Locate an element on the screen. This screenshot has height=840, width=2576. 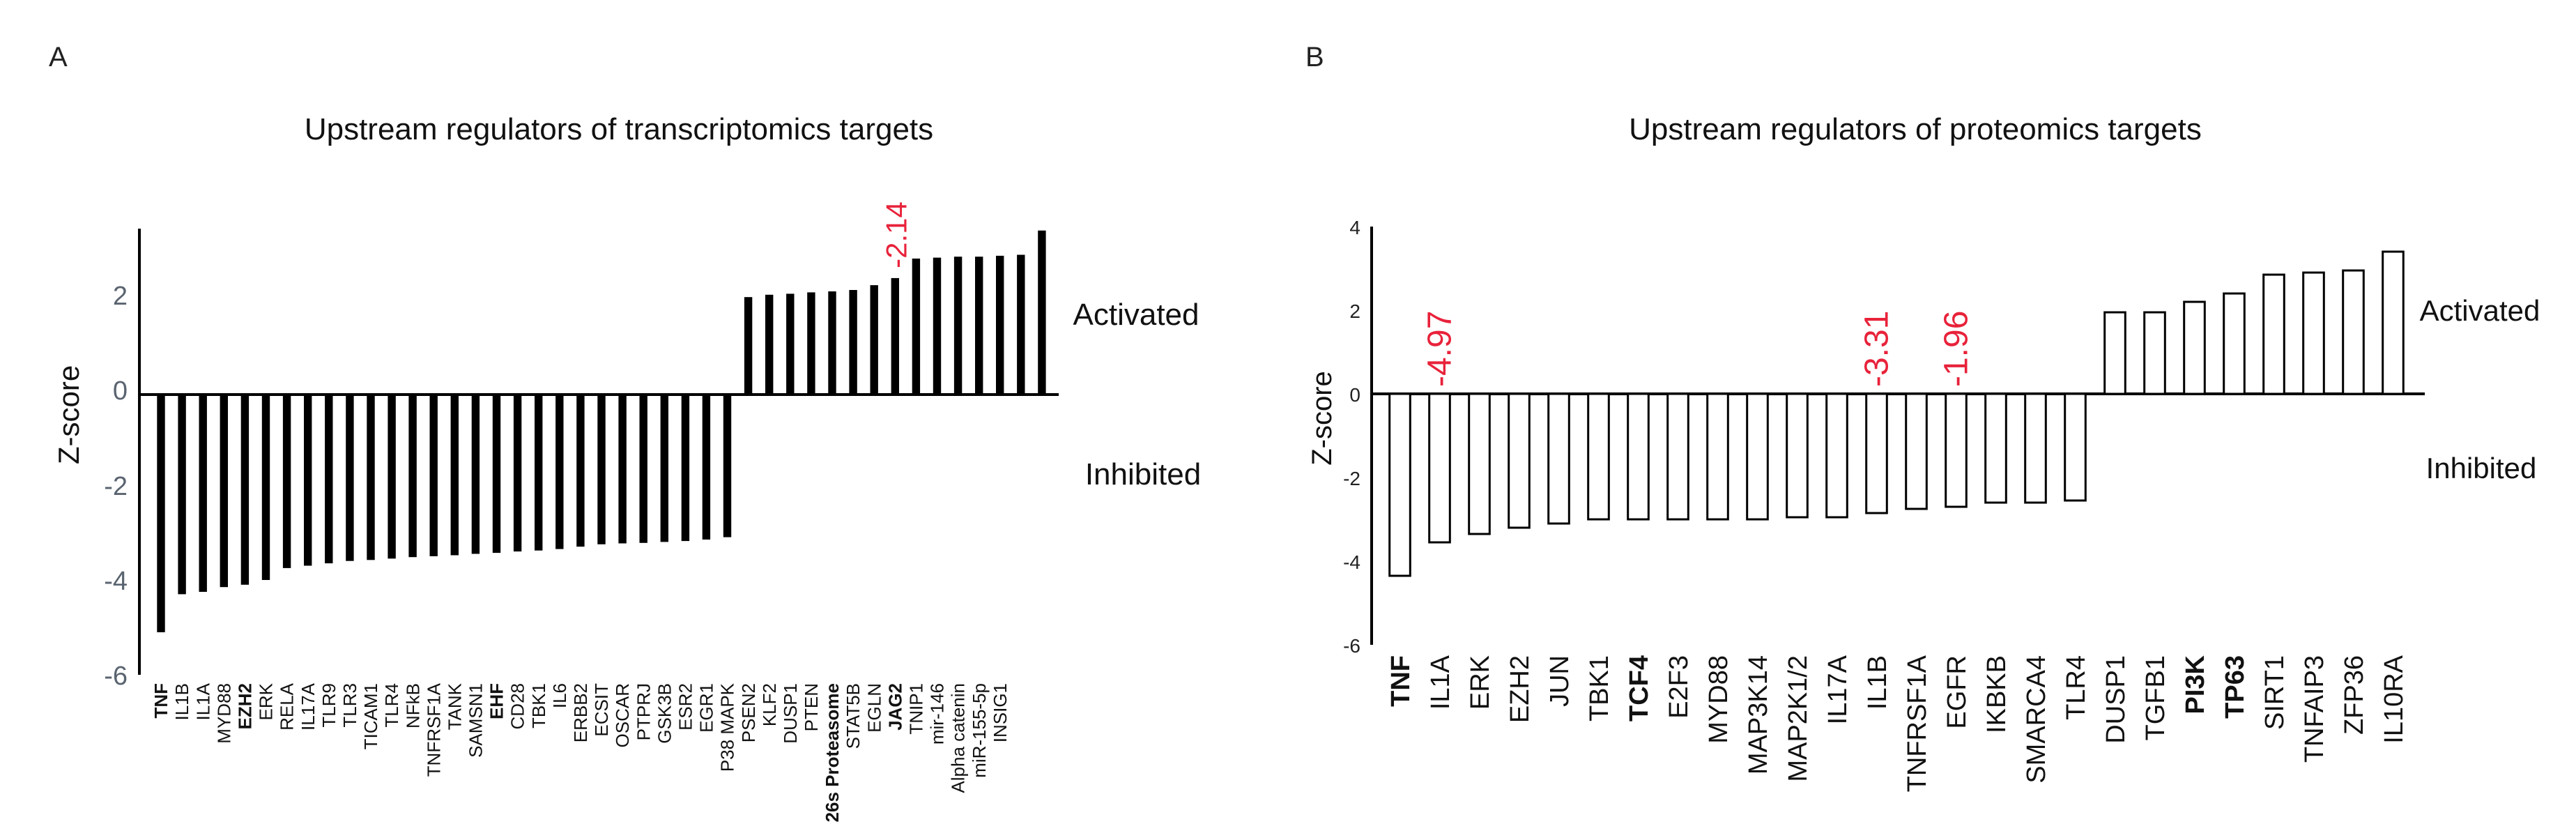
panel-a-xtick-label: ESR2 is located at coordinates (685, 707).